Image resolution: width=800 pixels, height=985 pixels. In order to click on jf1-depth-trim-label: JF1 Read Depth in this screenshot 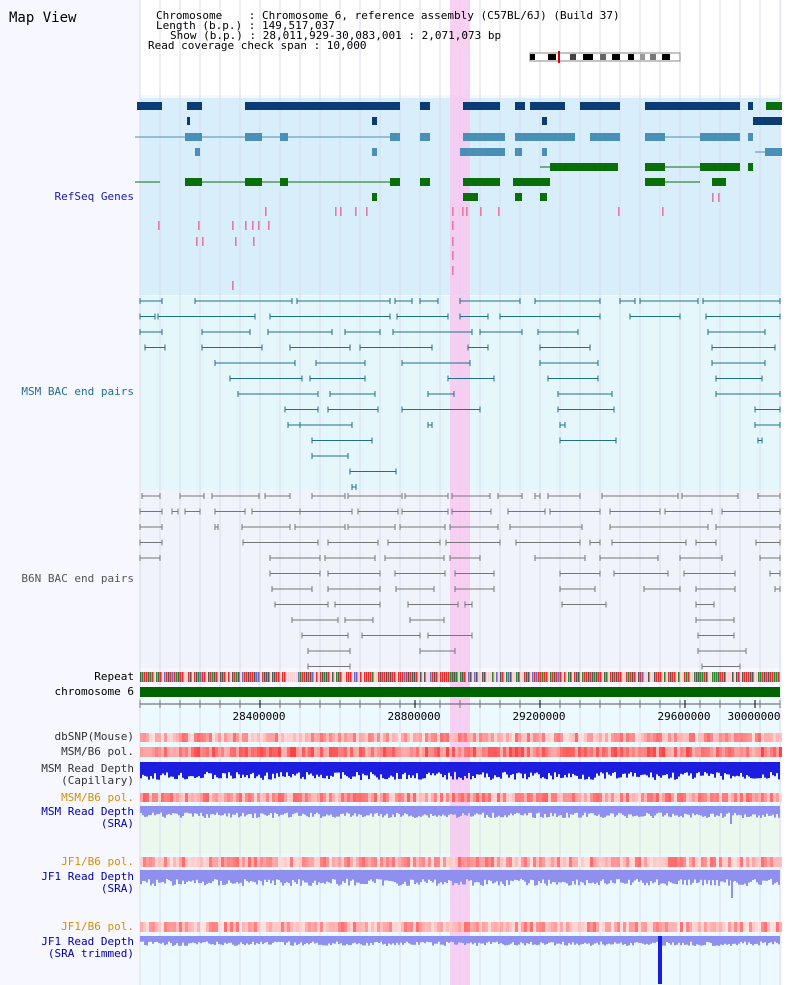, I will do `click(87, 941)`.